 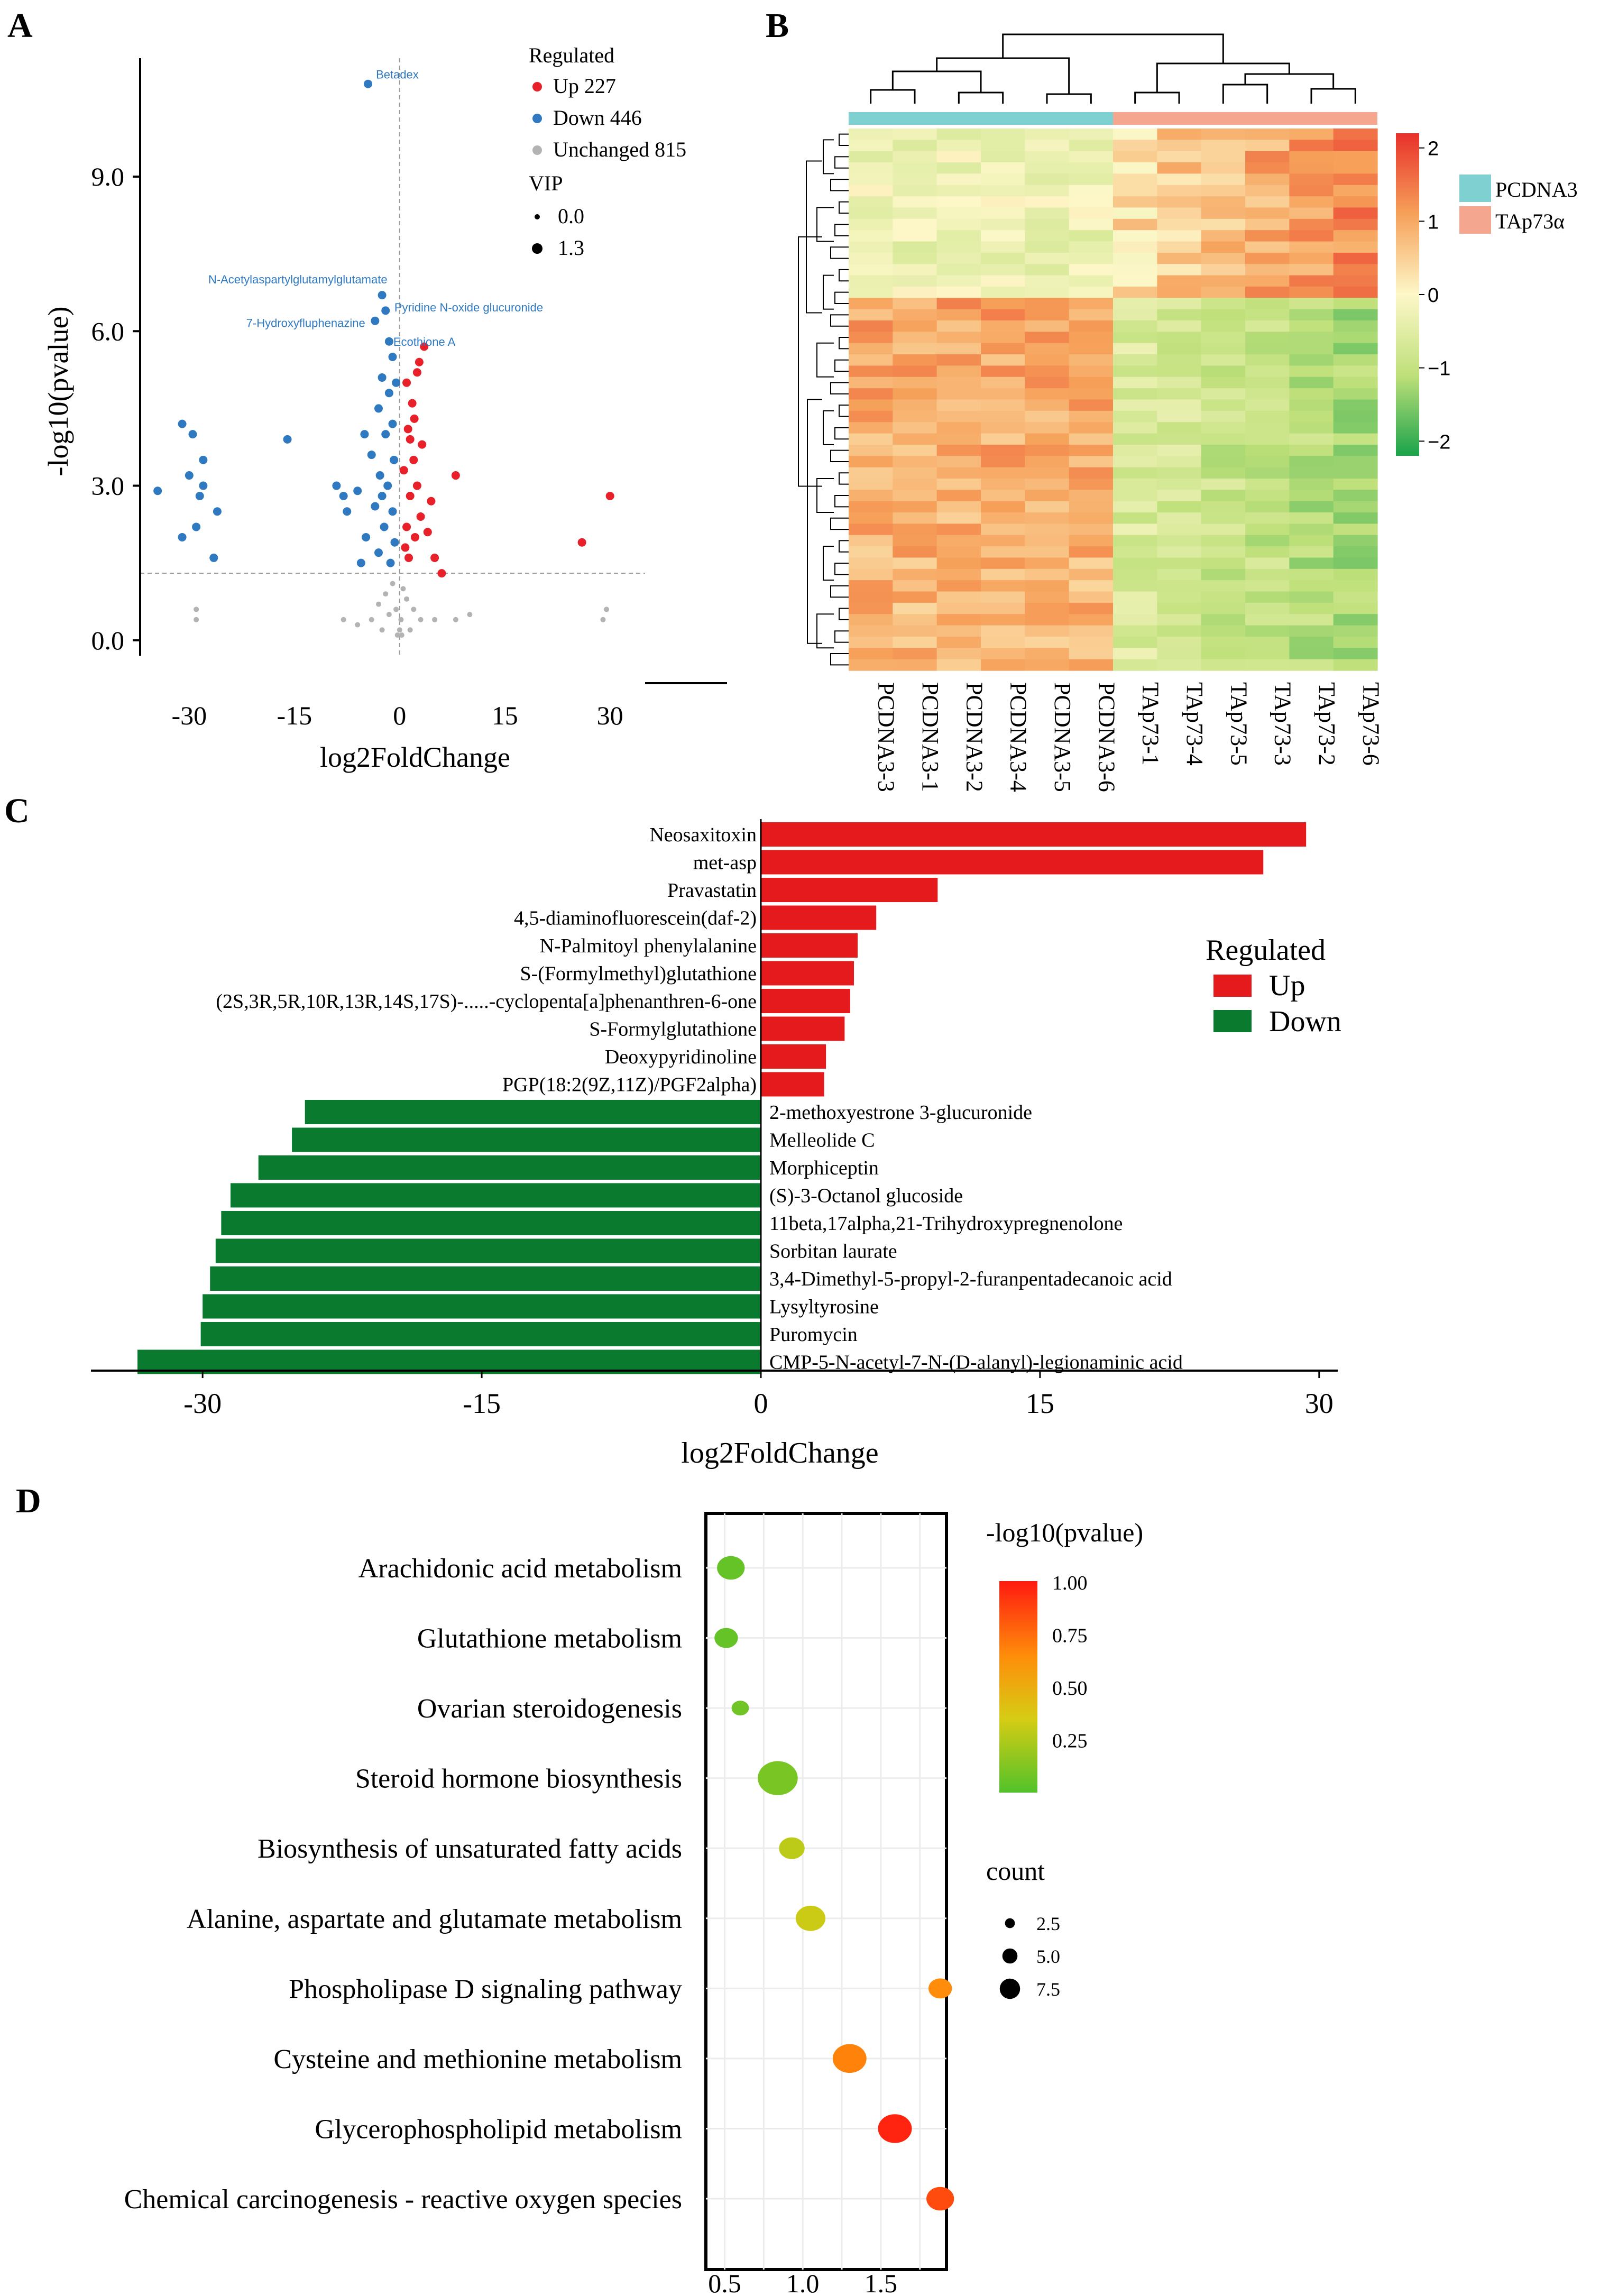 I want to click on legend-tap73-label: TAp73α, so click(x=1530, y=221).